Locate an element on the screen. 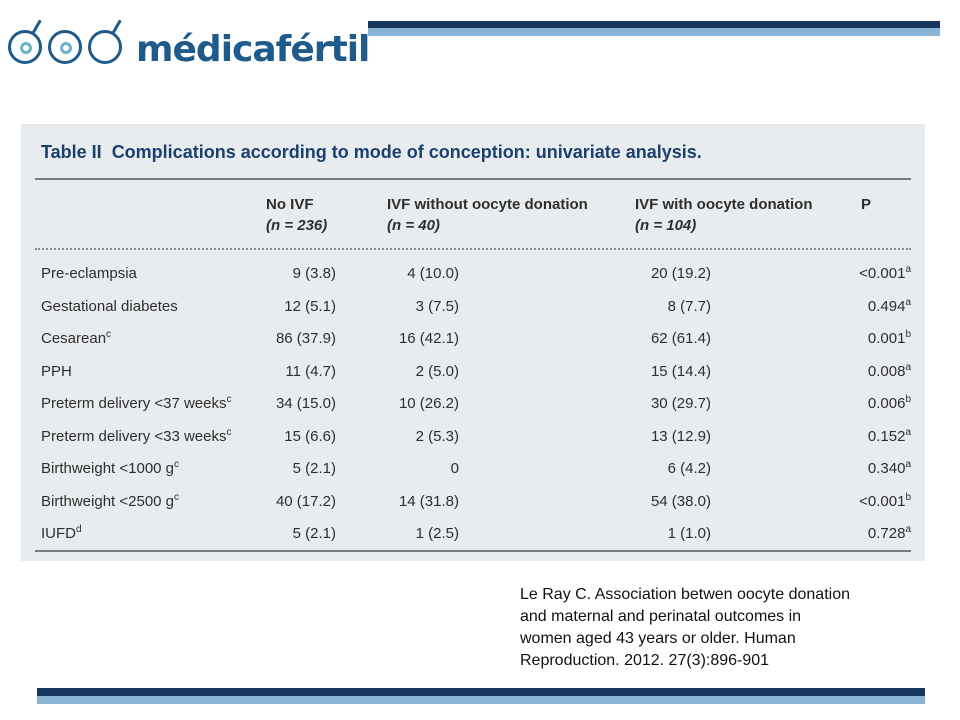 Image resolution: width=960 pixels, height=720 pixels. cell-no-ivf-text: 34 (15.0) is located at coordinates (305, 403).